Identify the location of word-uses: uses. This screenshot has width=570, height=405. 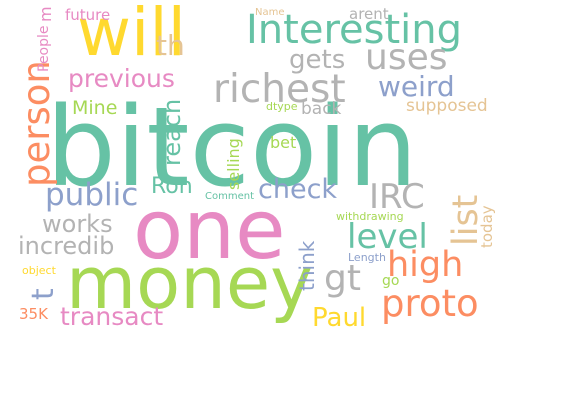
(406, 57).